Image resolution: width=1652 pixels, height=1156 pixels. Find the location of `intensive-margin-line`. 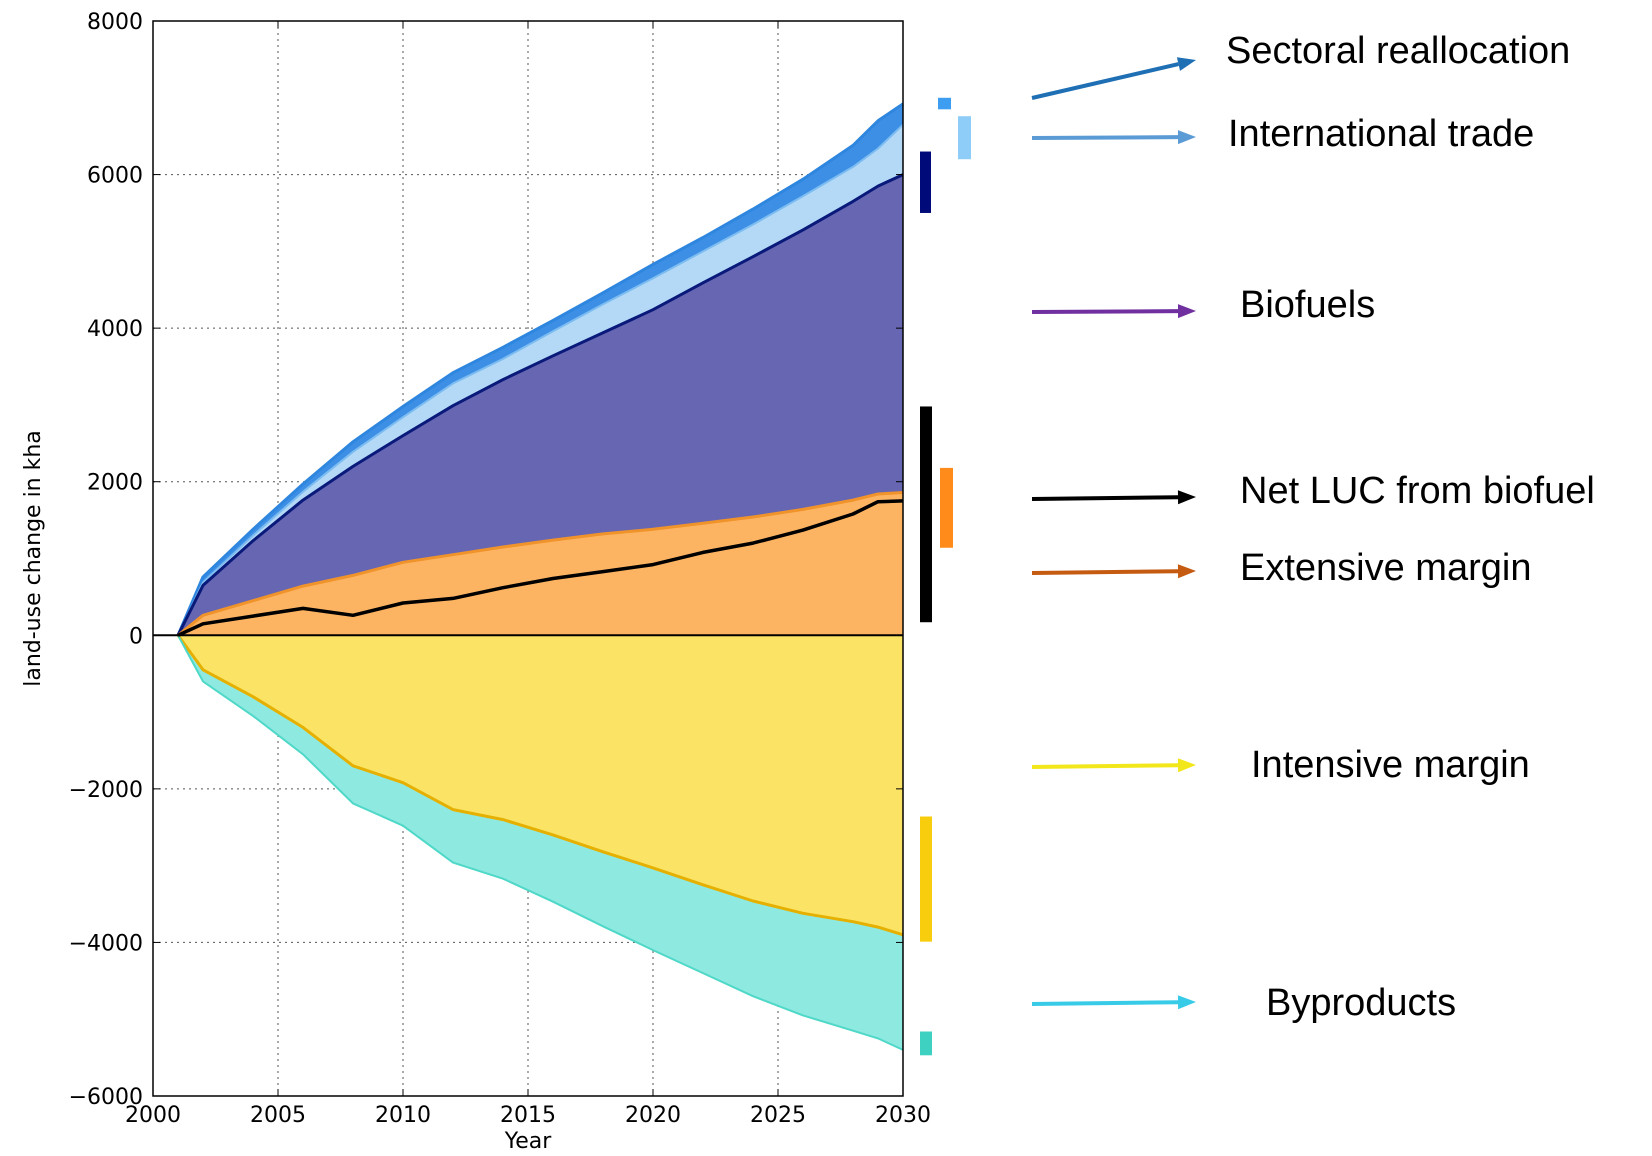

intensive-margin-line is located at coordinates (540, 785).